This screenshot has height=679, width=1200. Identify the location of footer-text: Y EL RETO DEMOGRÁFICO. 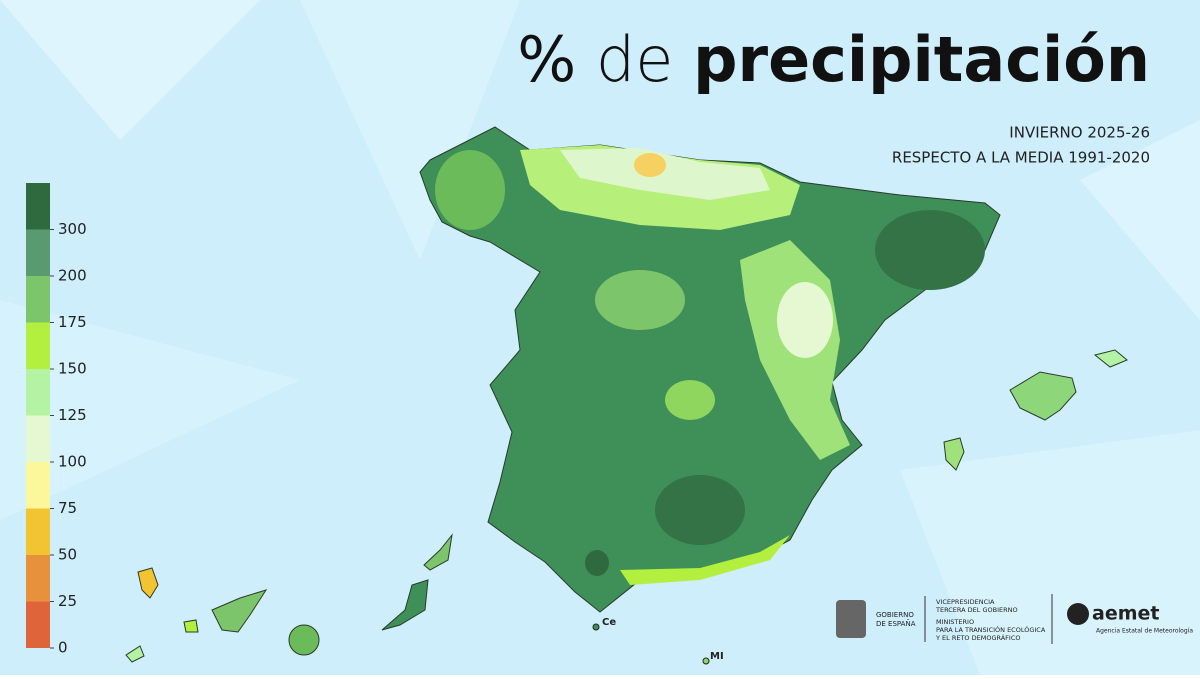
(978, 637).